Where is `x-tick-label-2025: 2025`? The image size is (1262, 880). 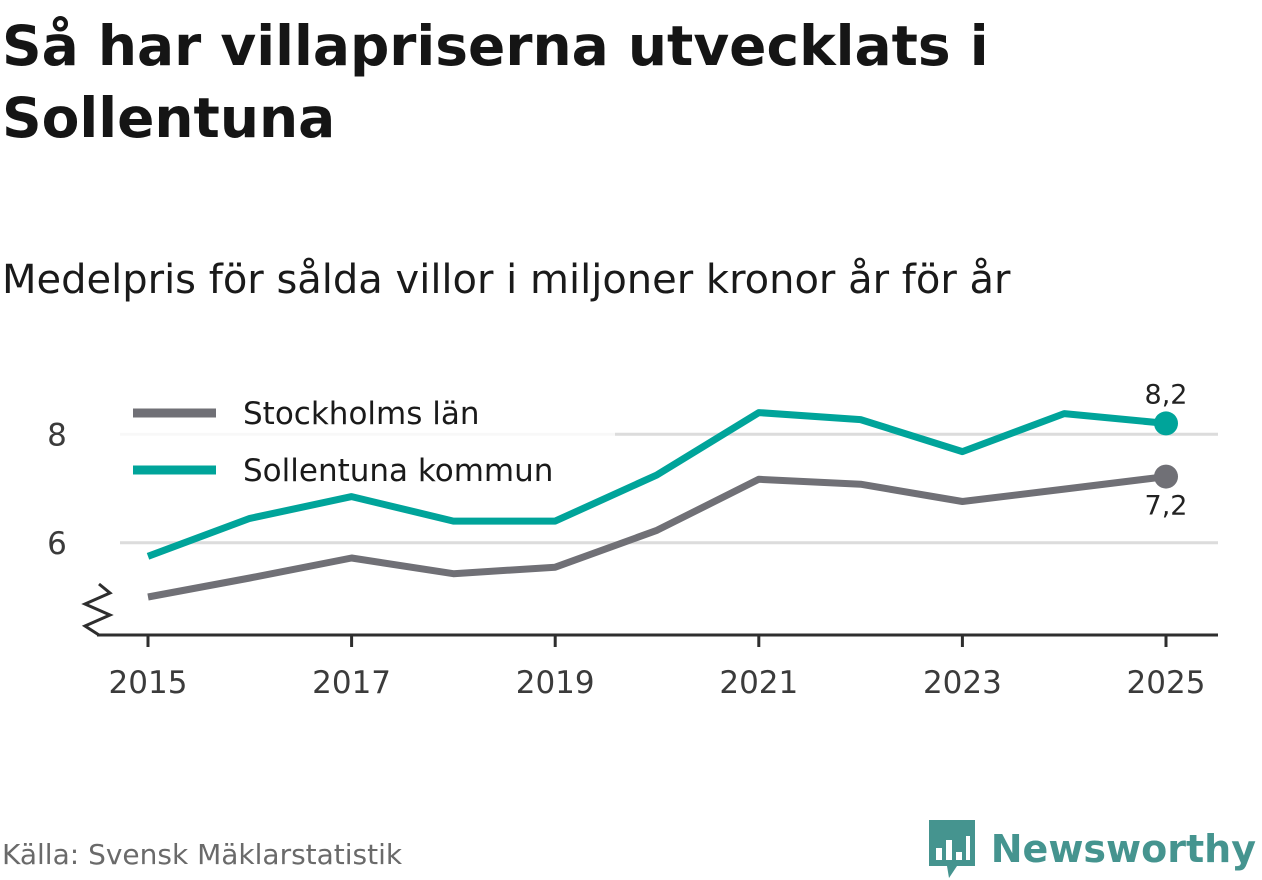
x-tick-label-2025: 2025 is located at coordinates (1166, 683).